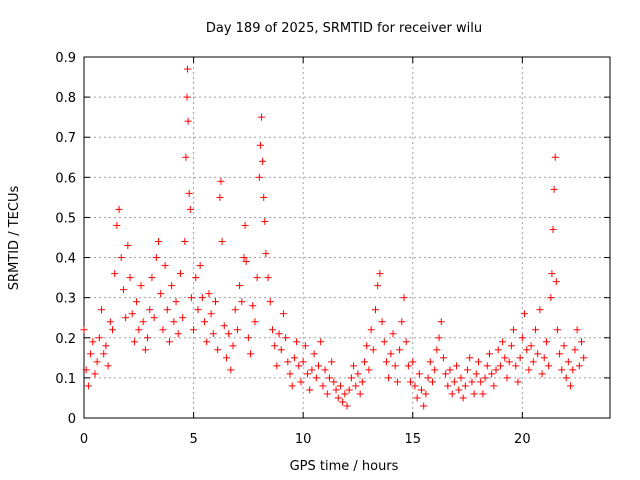 Image resolution: width=640 pixels, height=480 pixels. What do you see at coordinates (65, 98) in the screenshot?
I see `y-tick-label: 0.8` at bounding box center [65, 98].